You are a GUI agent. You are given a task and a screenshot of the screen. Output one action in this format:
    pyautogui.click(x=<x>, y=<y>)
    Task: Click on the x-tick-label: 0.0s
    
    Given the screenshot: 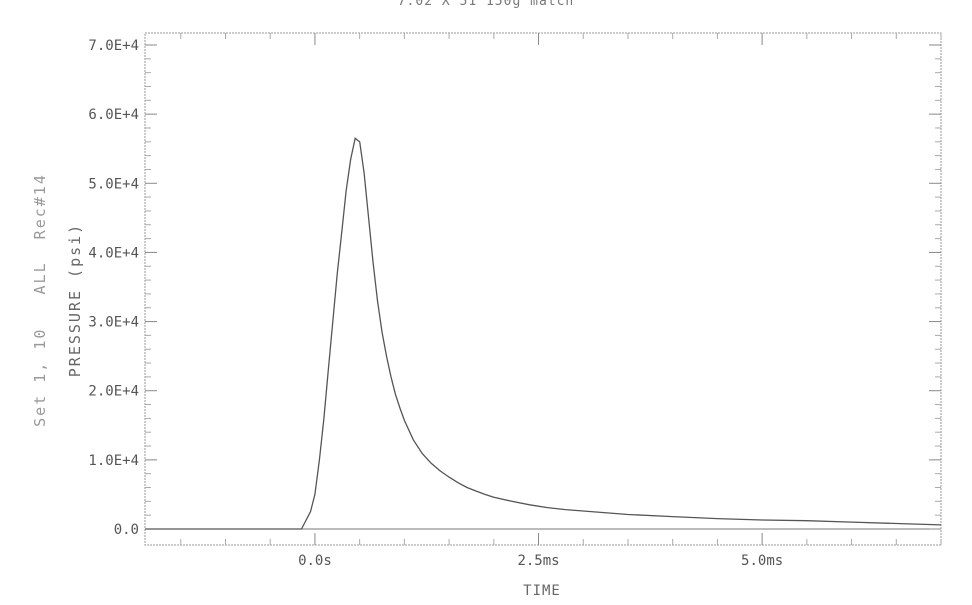 What is the action you would take?
    pyautogui.click(x=315, y=561)
    